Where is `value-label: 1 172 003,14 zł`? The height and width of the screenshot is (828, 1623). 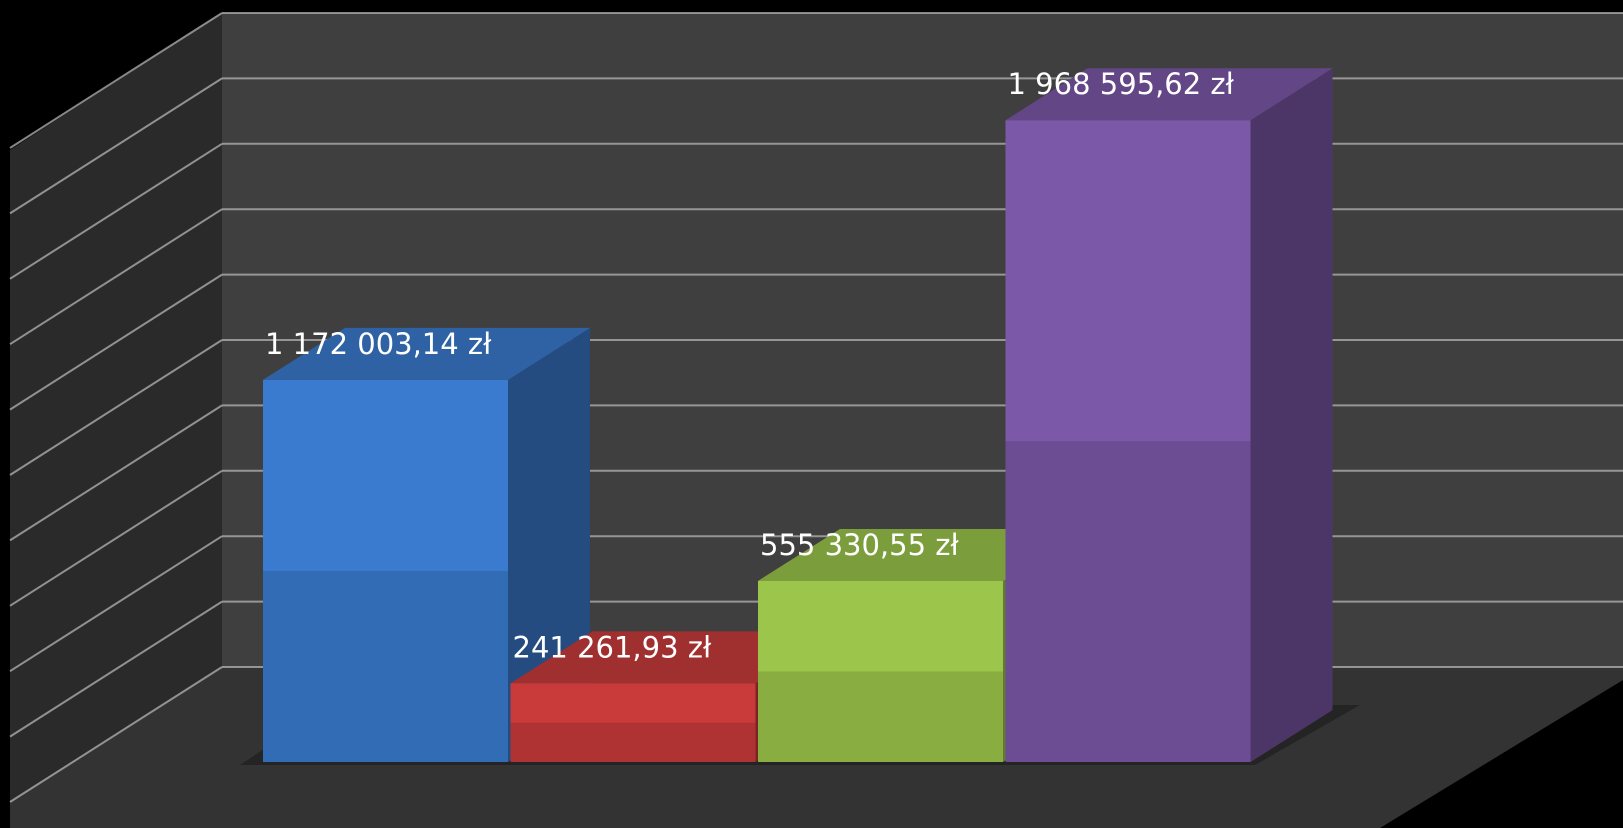 value-label: 1 172 003,14 zł is located at coordinates (378, 344).